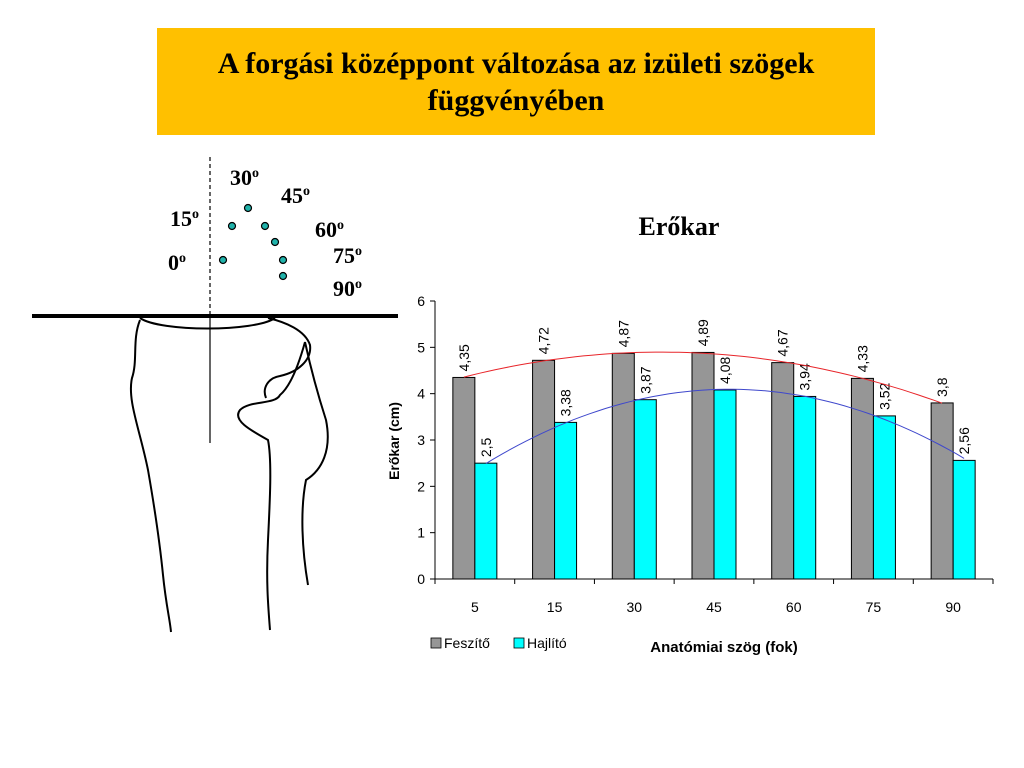 This screenshot has width=1024, height=768. I want to click on legend: Feszítő Hajlító, so click(498, 643).